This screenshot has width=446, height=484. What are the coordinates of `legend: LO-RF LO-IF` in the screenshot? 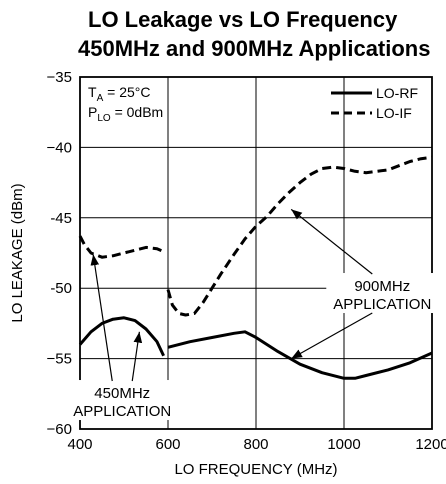 It's located at (374, 103).